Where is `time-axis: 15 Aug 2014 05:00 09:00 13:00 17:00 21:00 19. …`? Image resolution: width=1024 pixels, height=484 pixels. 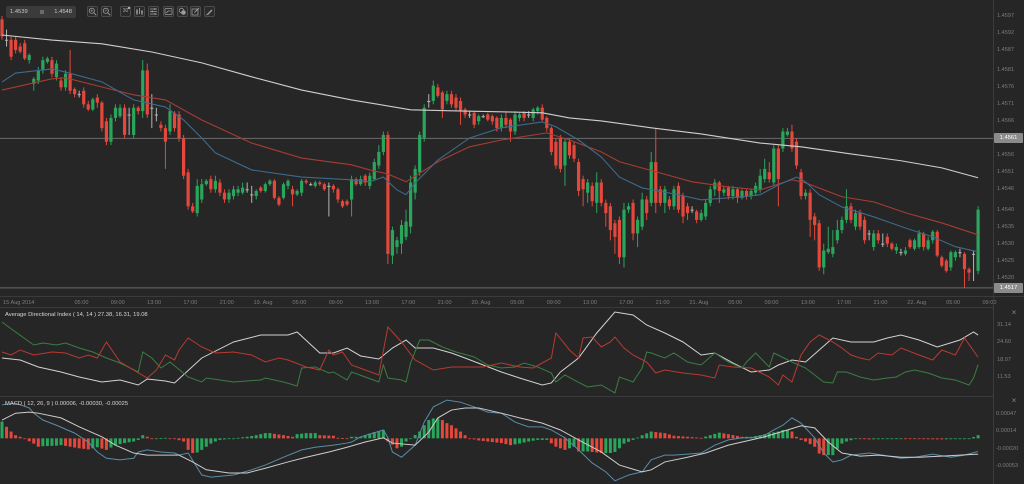 time-axis: 15 Aug 2014 05:00 09:00 13:00 17:00 21:00 19. … is located at coordinates (512, 301).